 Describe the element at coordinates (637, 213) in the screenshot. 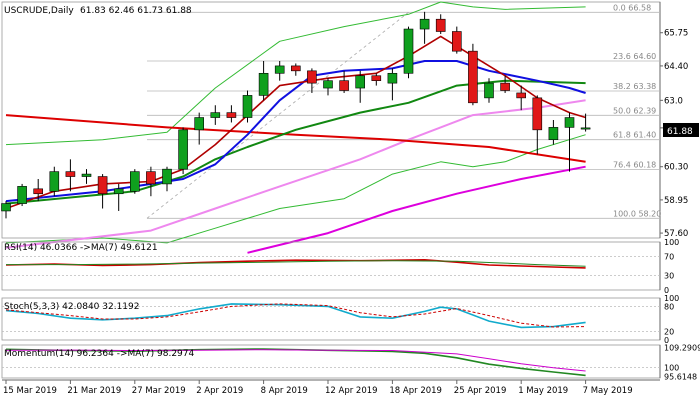

I see `fib-label-6: 100.0 58.20` at that location.